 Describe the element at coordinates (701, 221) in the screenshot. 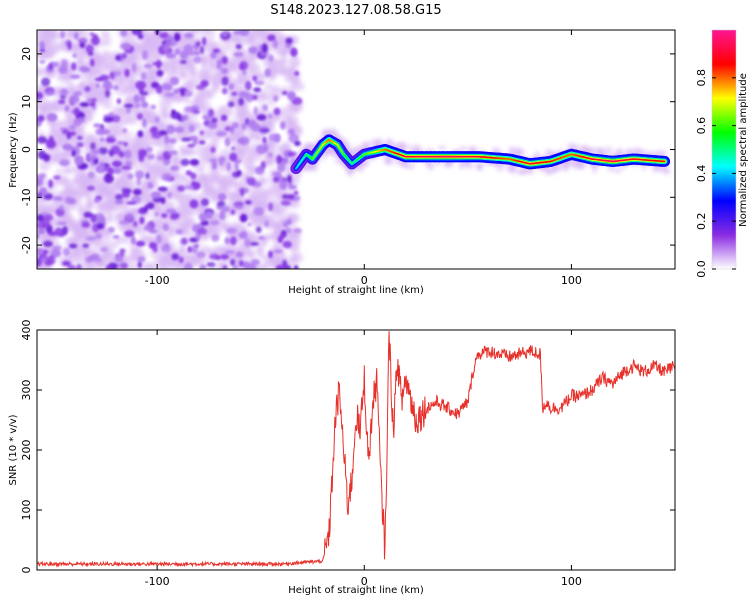

I see `colorbar-tick-label: 0.2` at that location.